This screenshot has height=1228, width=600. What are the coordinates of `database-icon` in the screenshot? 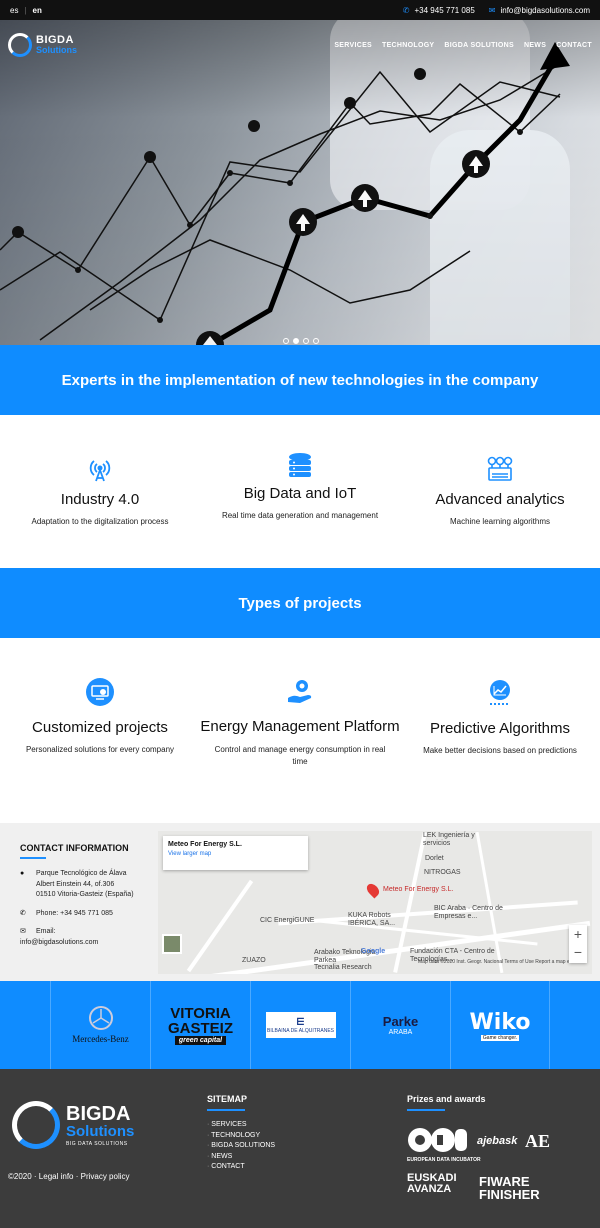 It's located at (300, 466).